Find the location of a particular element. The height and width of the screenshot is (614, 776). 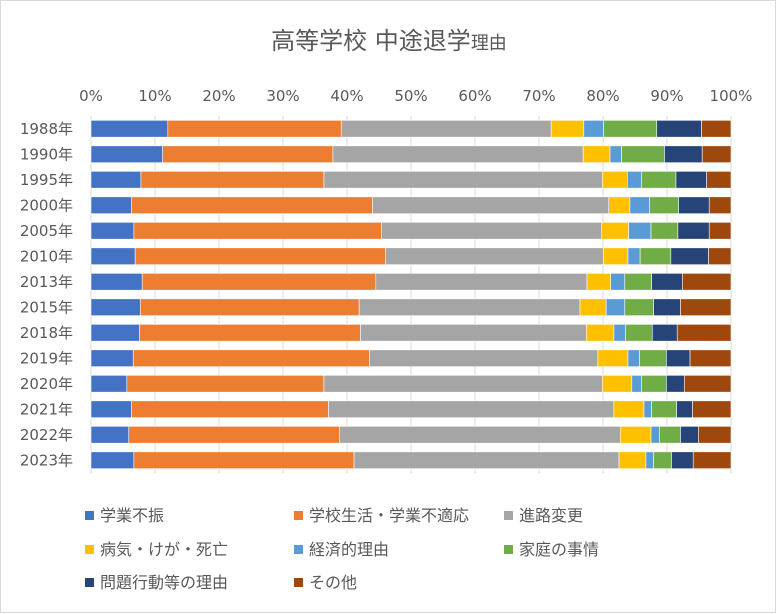

y-category-label: 2023年 is located at coordinates (46, 460).